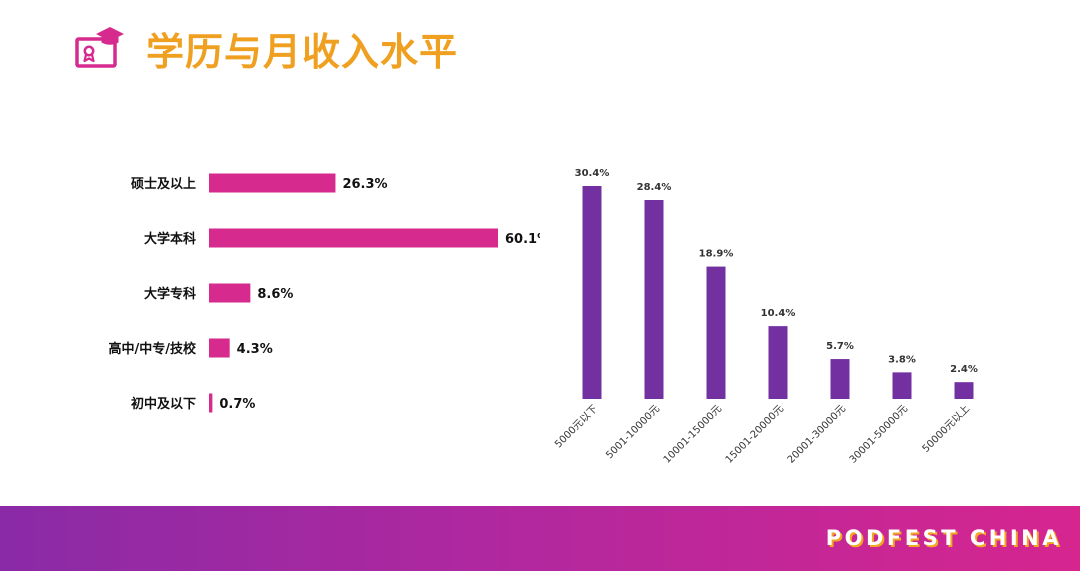  Describe the element at coordinates (522, 239) in the screenshot. I see `data-label: 60.1%` at that location.